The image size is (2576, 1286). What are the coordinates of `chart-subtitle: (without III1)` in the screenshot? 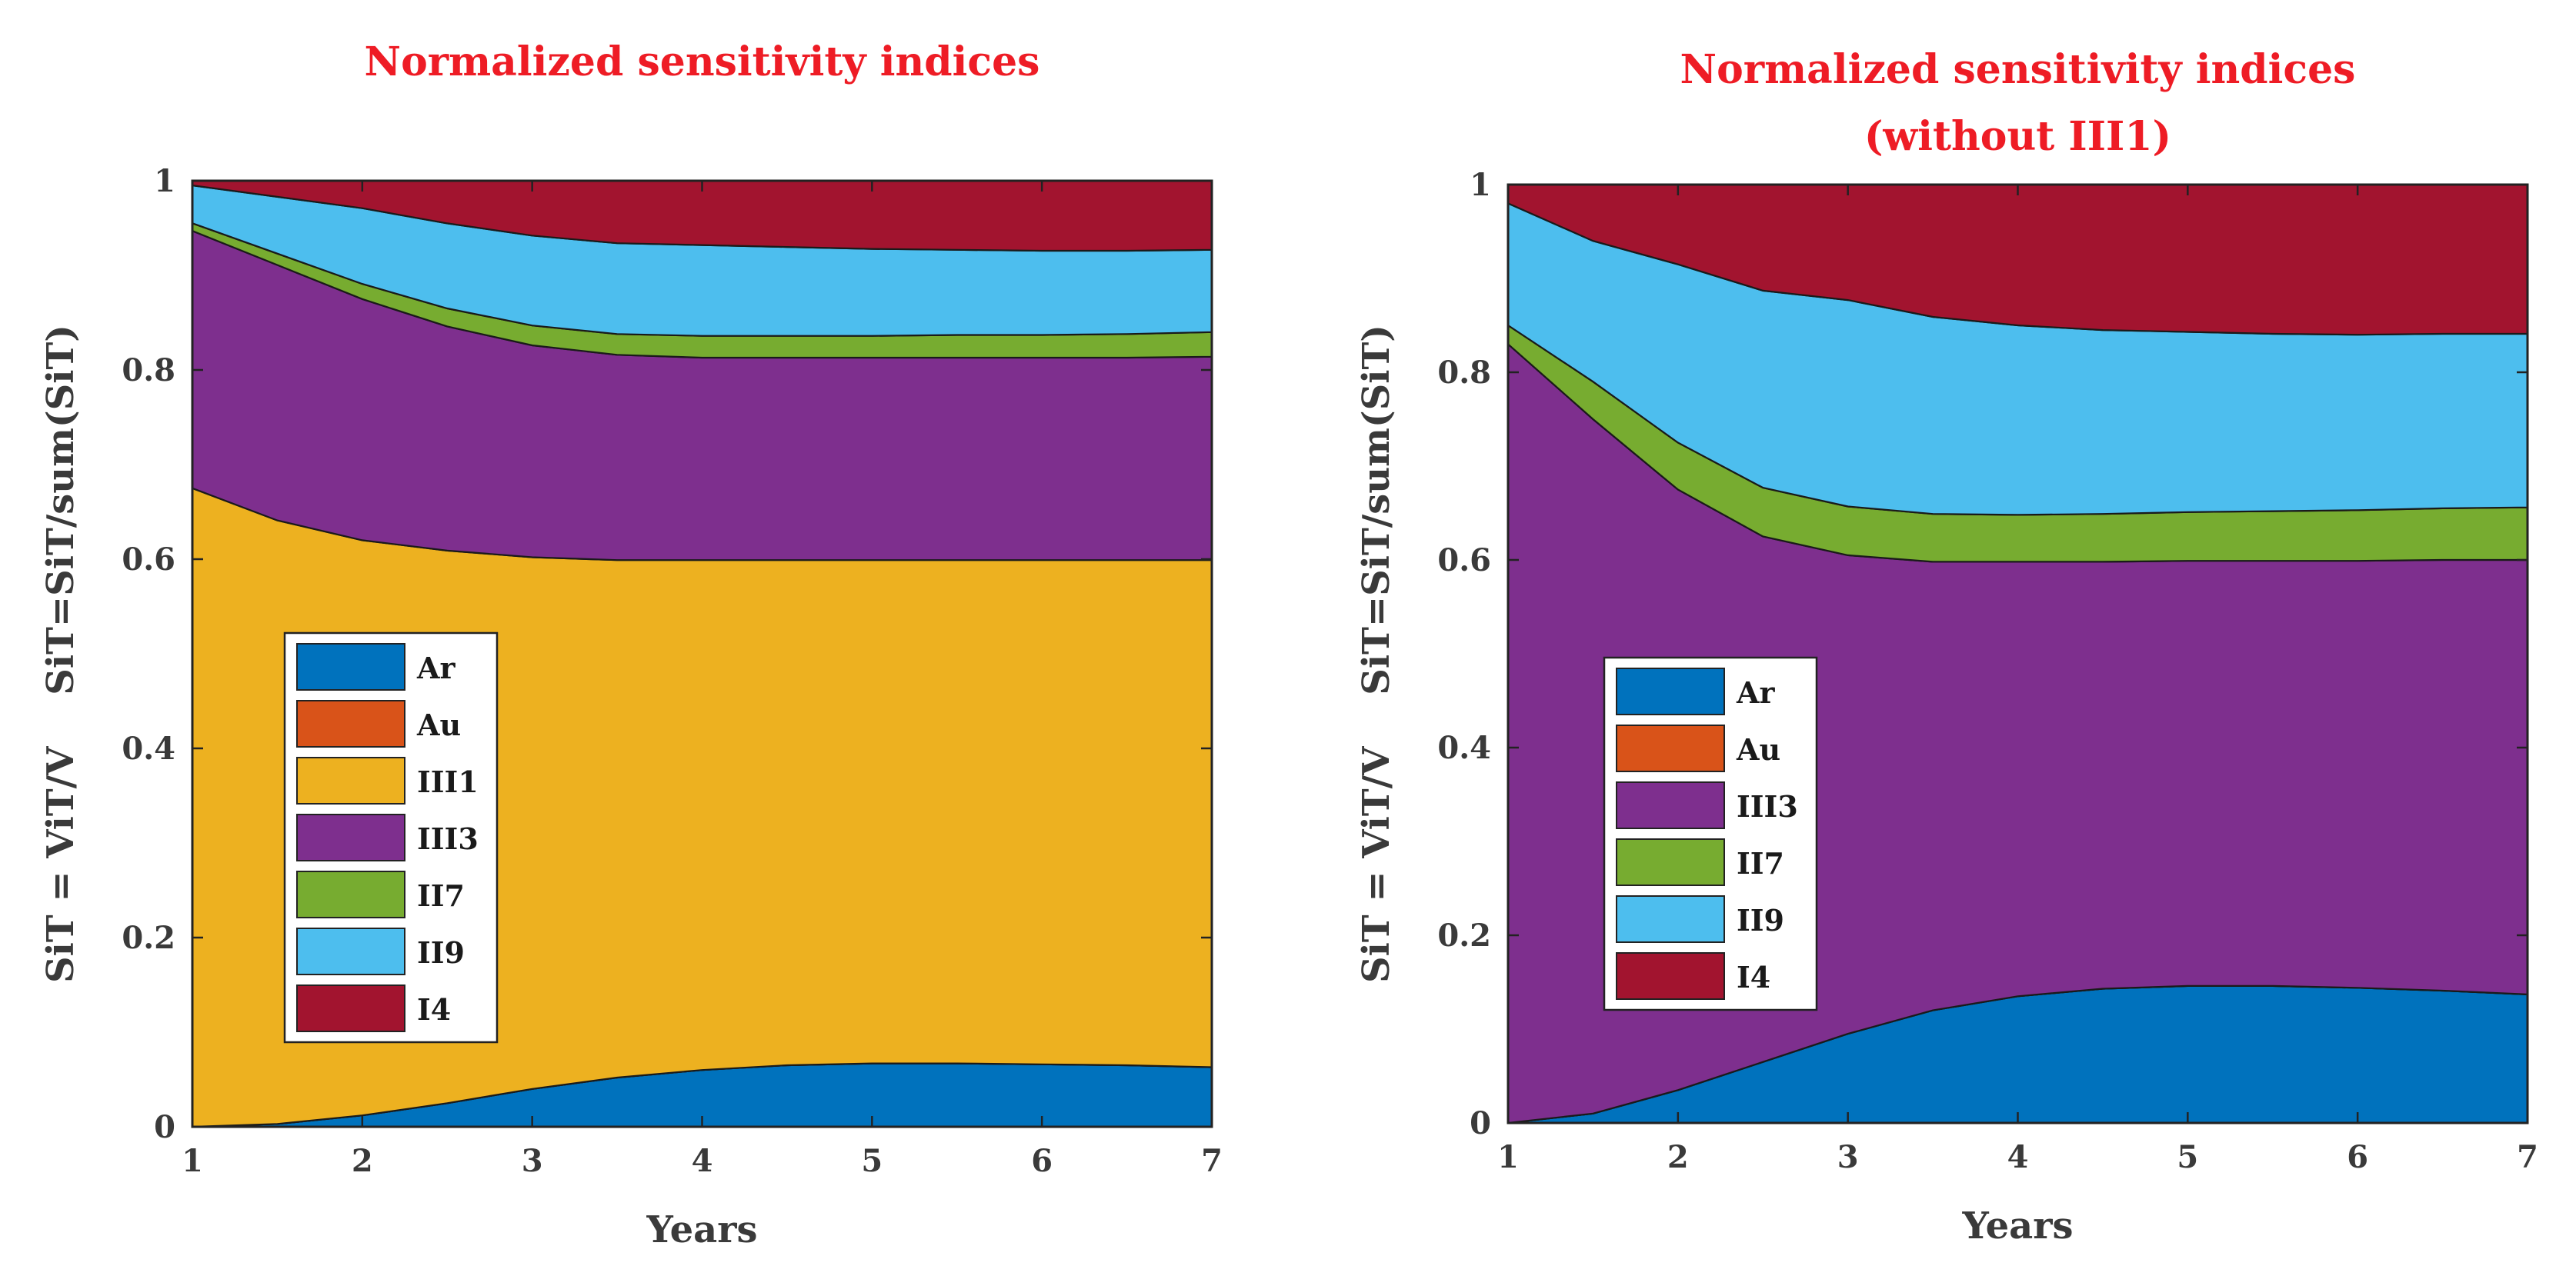 It's located at (2018, 136).